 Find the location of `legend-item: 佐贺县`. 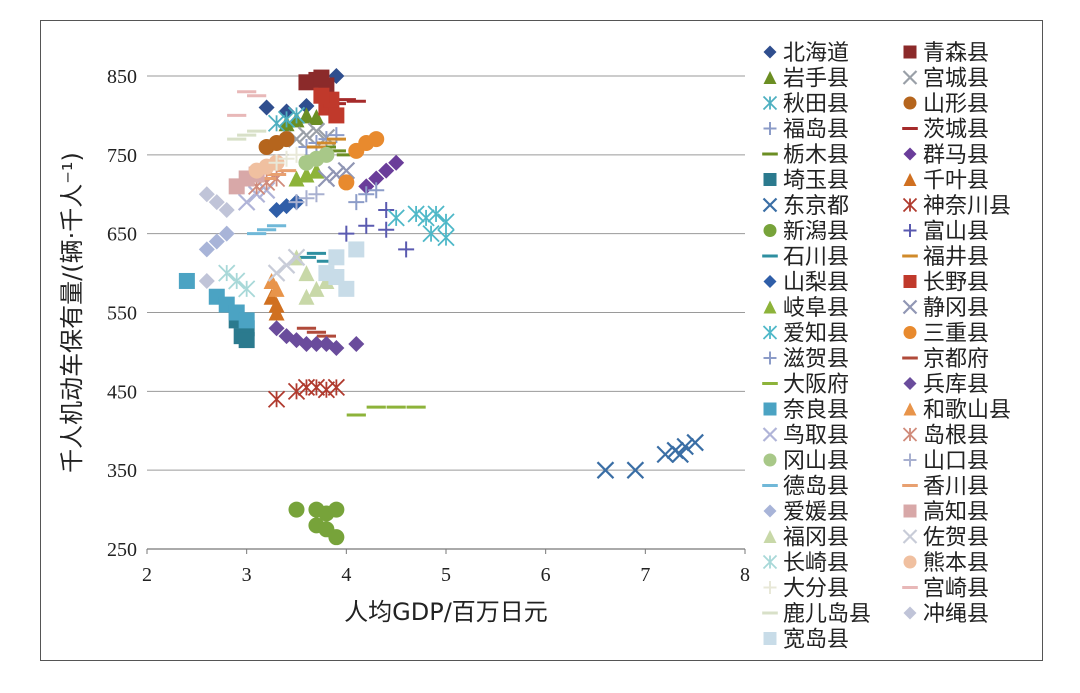

legend-item: 佐贺县 is located at coordinates (945, 538).